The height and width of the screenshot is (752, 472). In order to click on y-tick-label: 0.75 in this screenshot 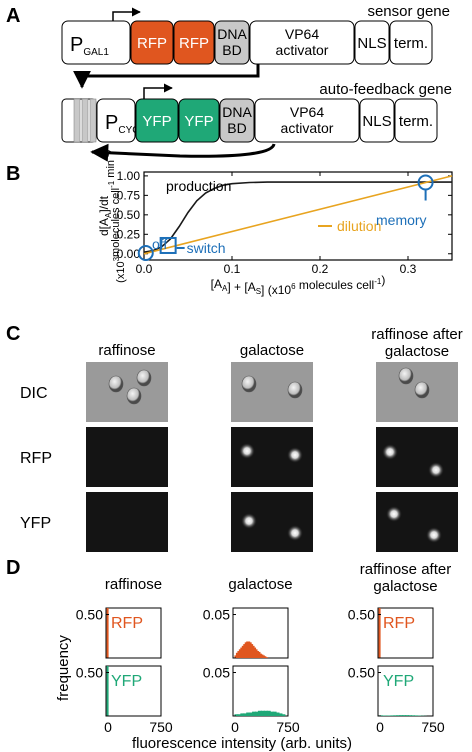, I will do `click(129, 195)`.